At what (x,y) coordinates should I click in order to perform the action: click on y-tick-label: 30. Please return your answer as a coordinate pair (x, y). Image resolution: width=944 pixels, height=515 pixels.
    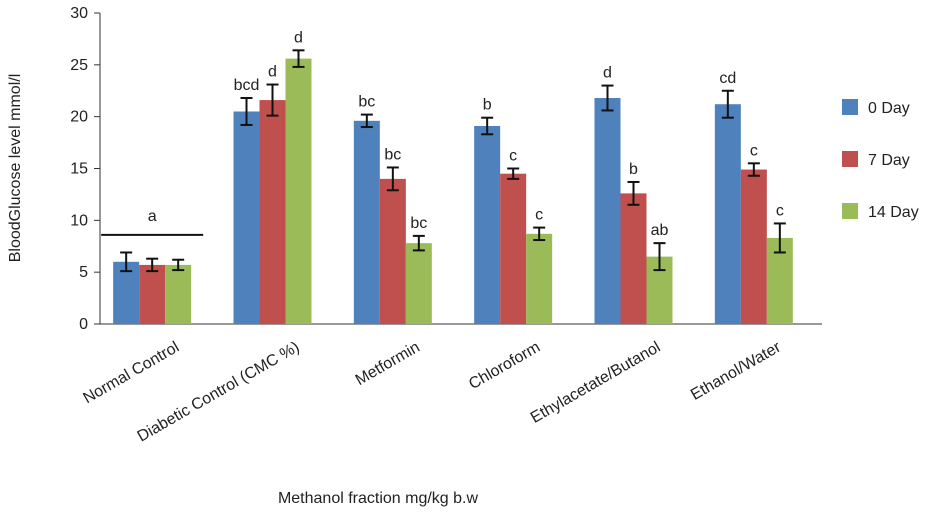
    Looking at the image, I should click on (79, 13).